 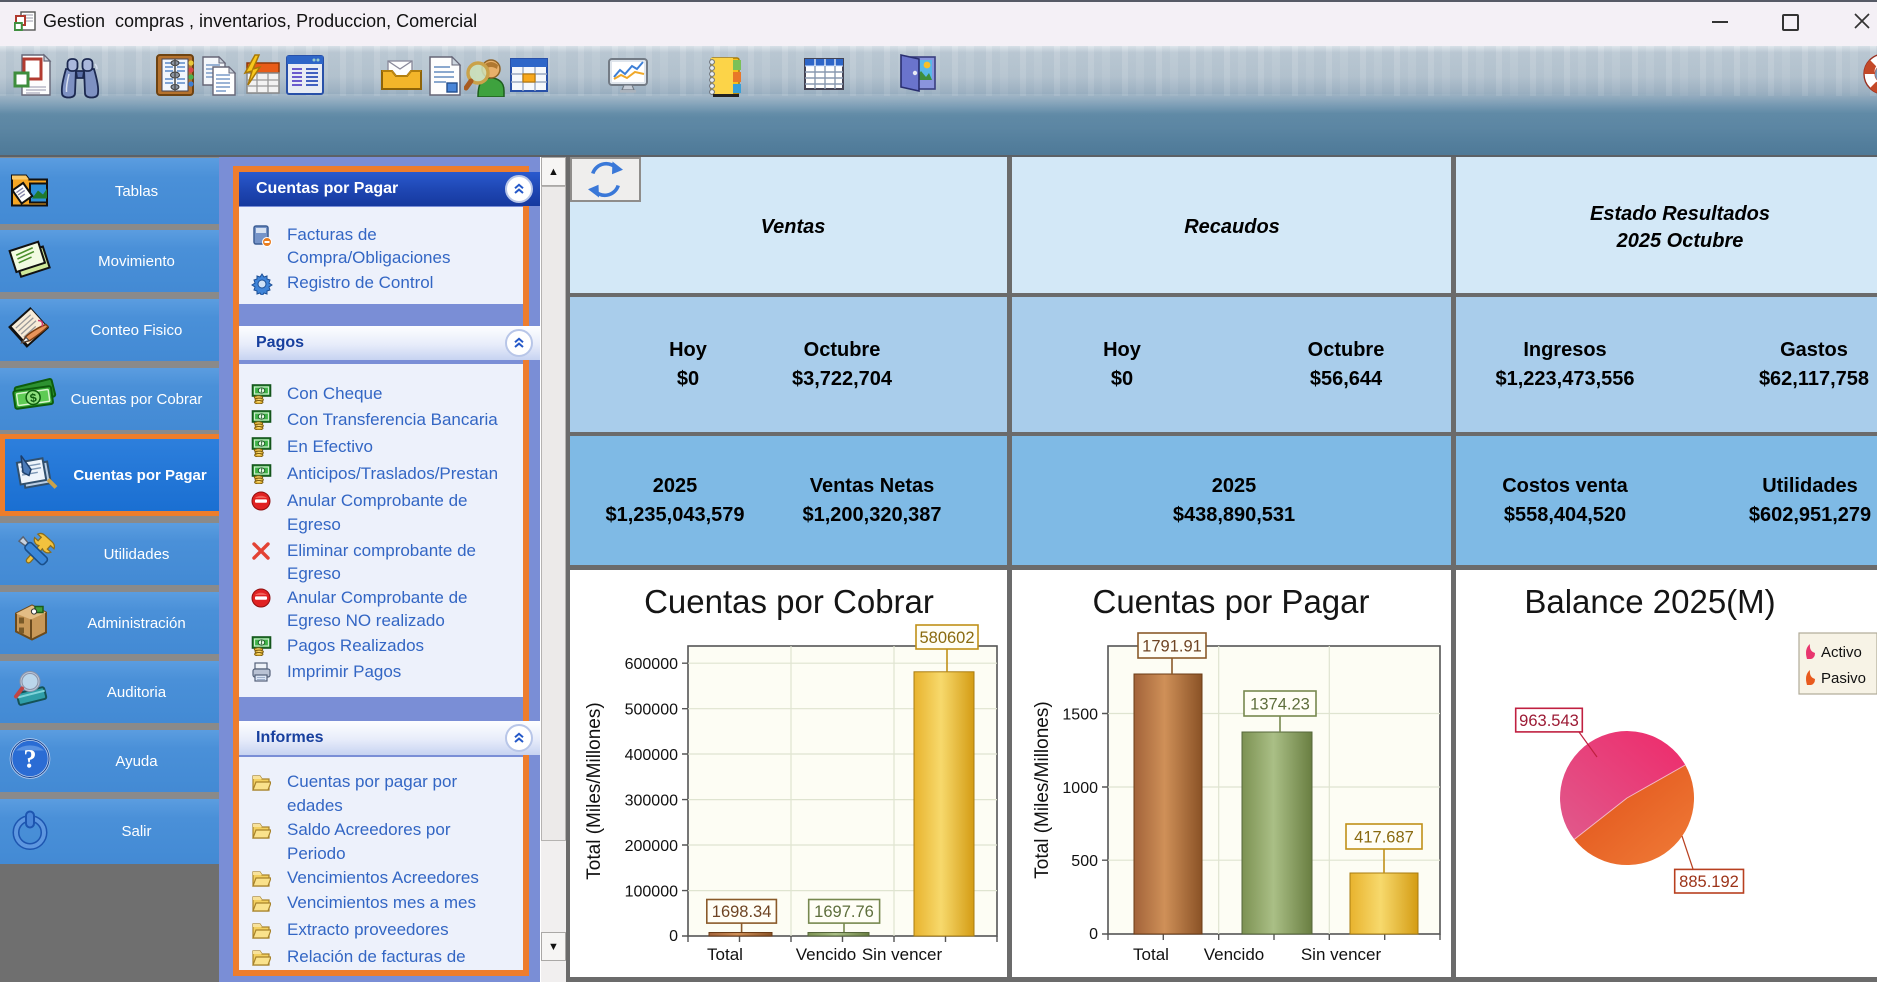 What do you see at coordinates (844, 912) in the screenshot?
I see `svg-text: 1697.76` at bounding box center [844, 912].